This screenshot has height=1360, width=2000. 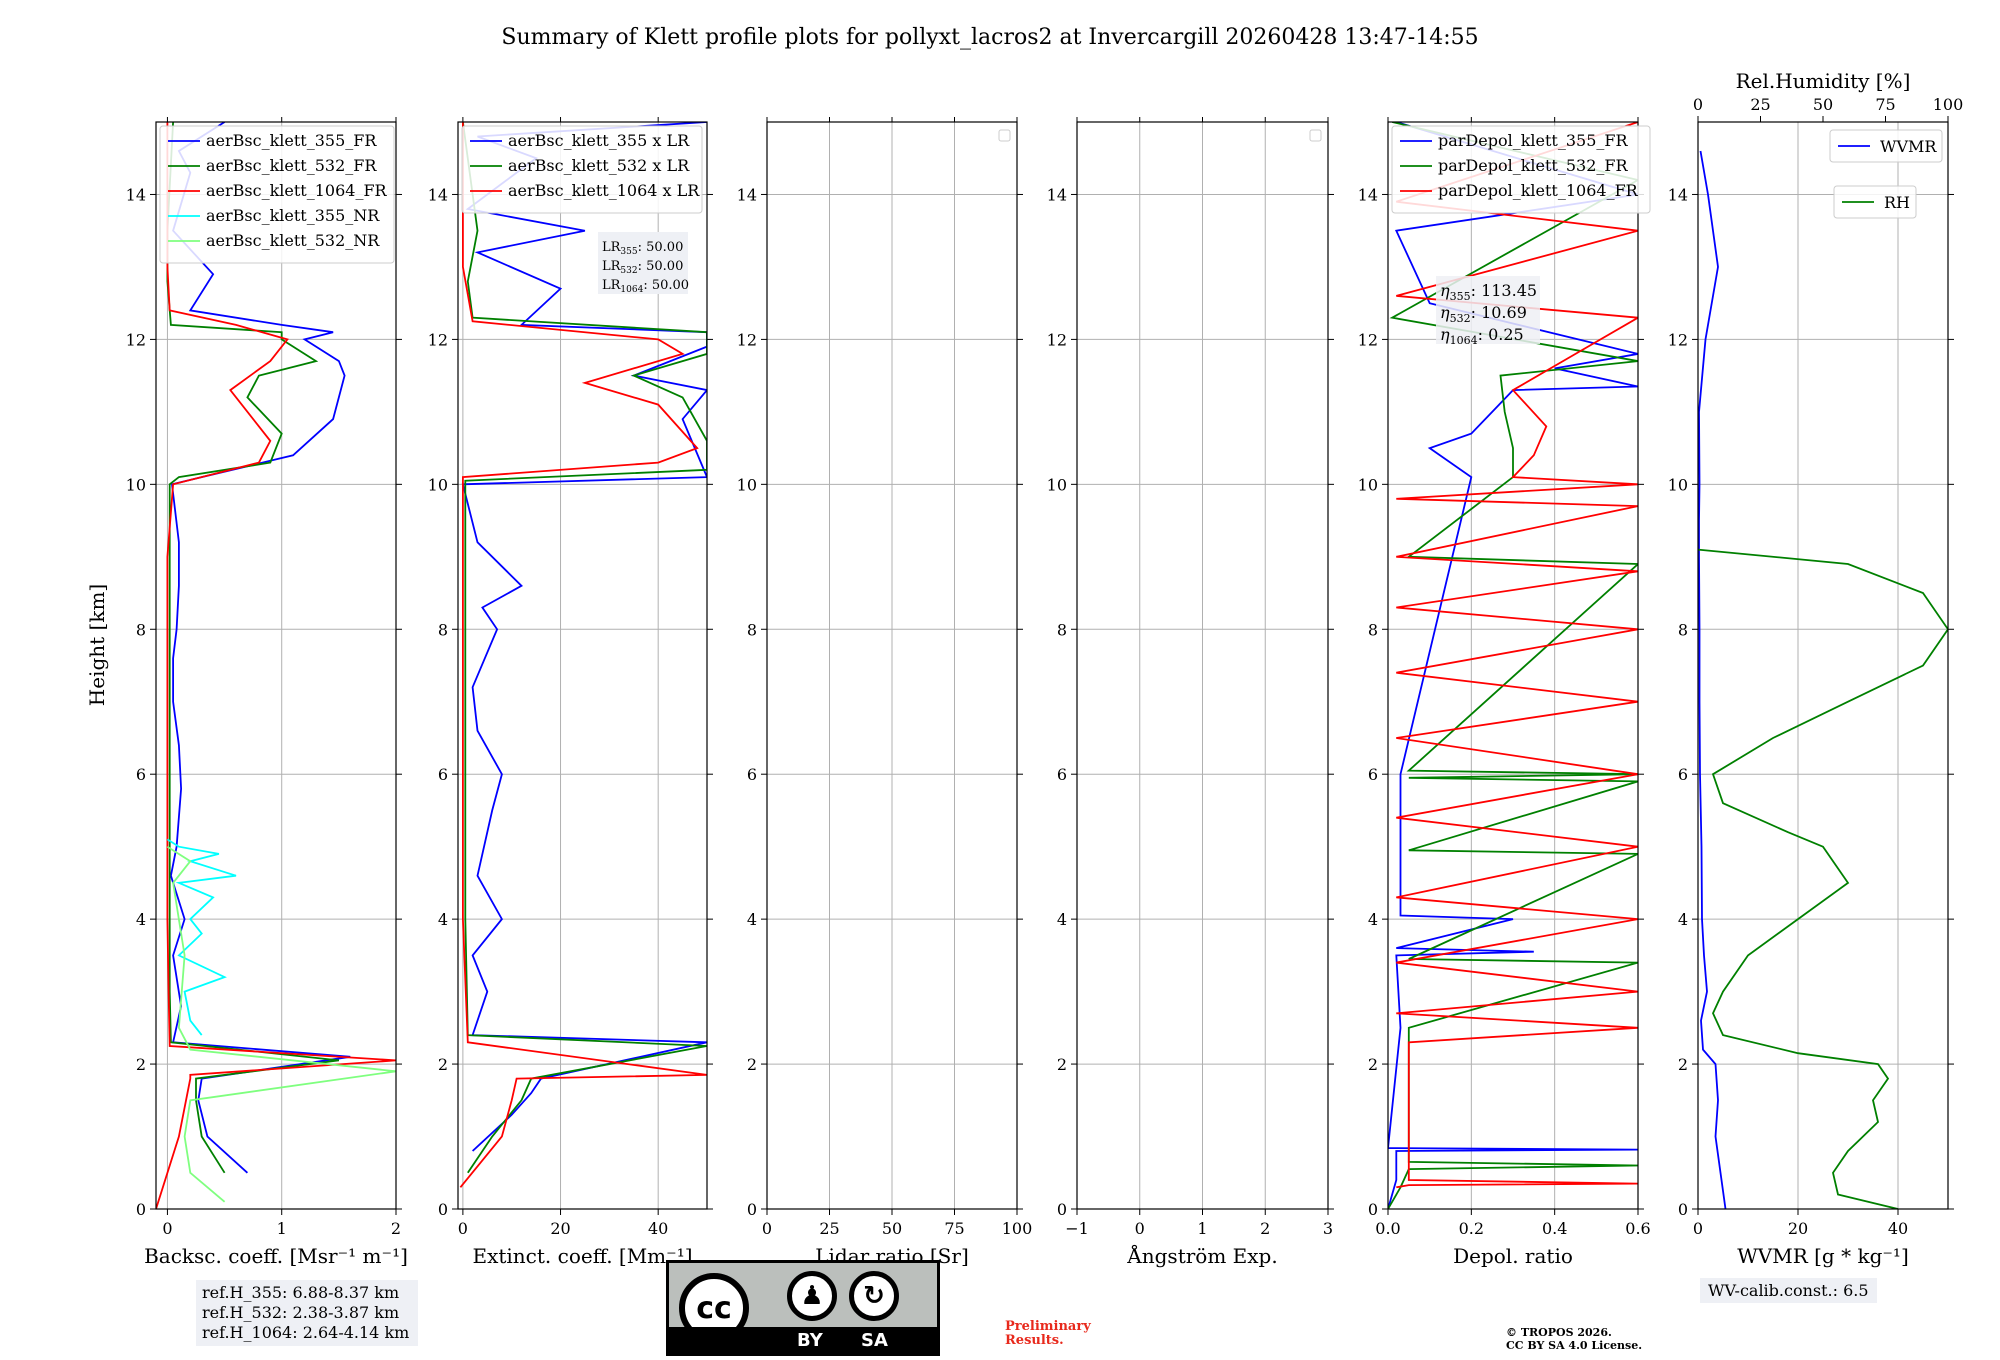 What do you see at coordinates (1062, 629) in the screenshot?
I see `y-tick-label-ae-4: 8` at bounding box center [1062, 629].